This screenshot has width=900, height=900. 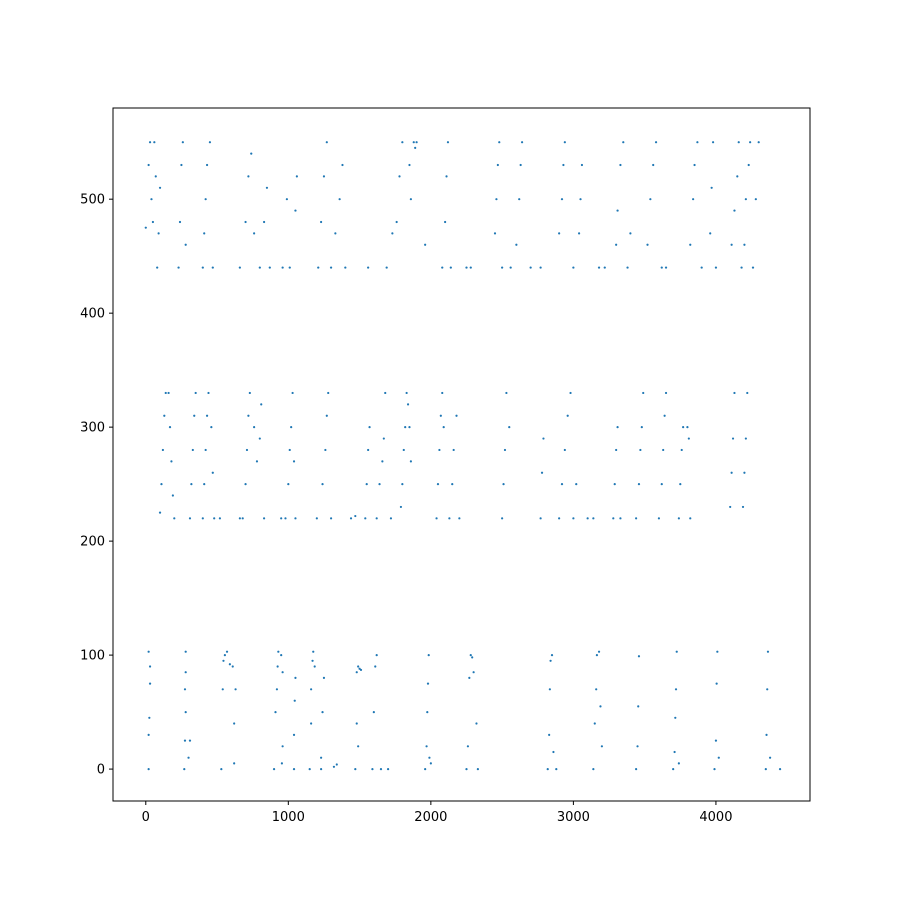 What do you see at coordinates (101, 770) in the screenshot?
I see `y-tick-label: 0` at bounding box center [101, 770].